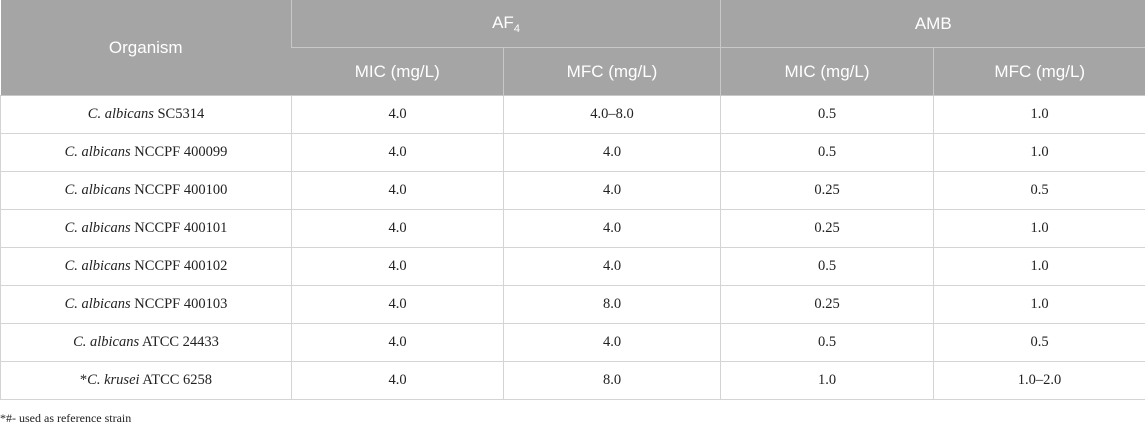 This screenshot has height=426, width=1145. Describe the element at coordinates (146, 48) in the screenshot. I see `header-organism: Organism` at that location.